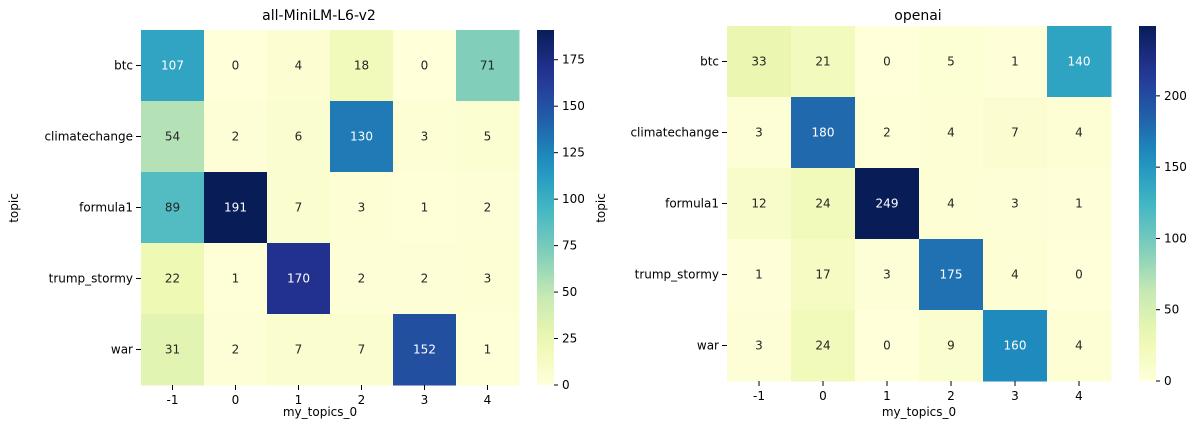  What do you see at coordinates (106, 208) in the screenshot?
I see `y-tick-label: formula1` at bounding box center [106, 208].